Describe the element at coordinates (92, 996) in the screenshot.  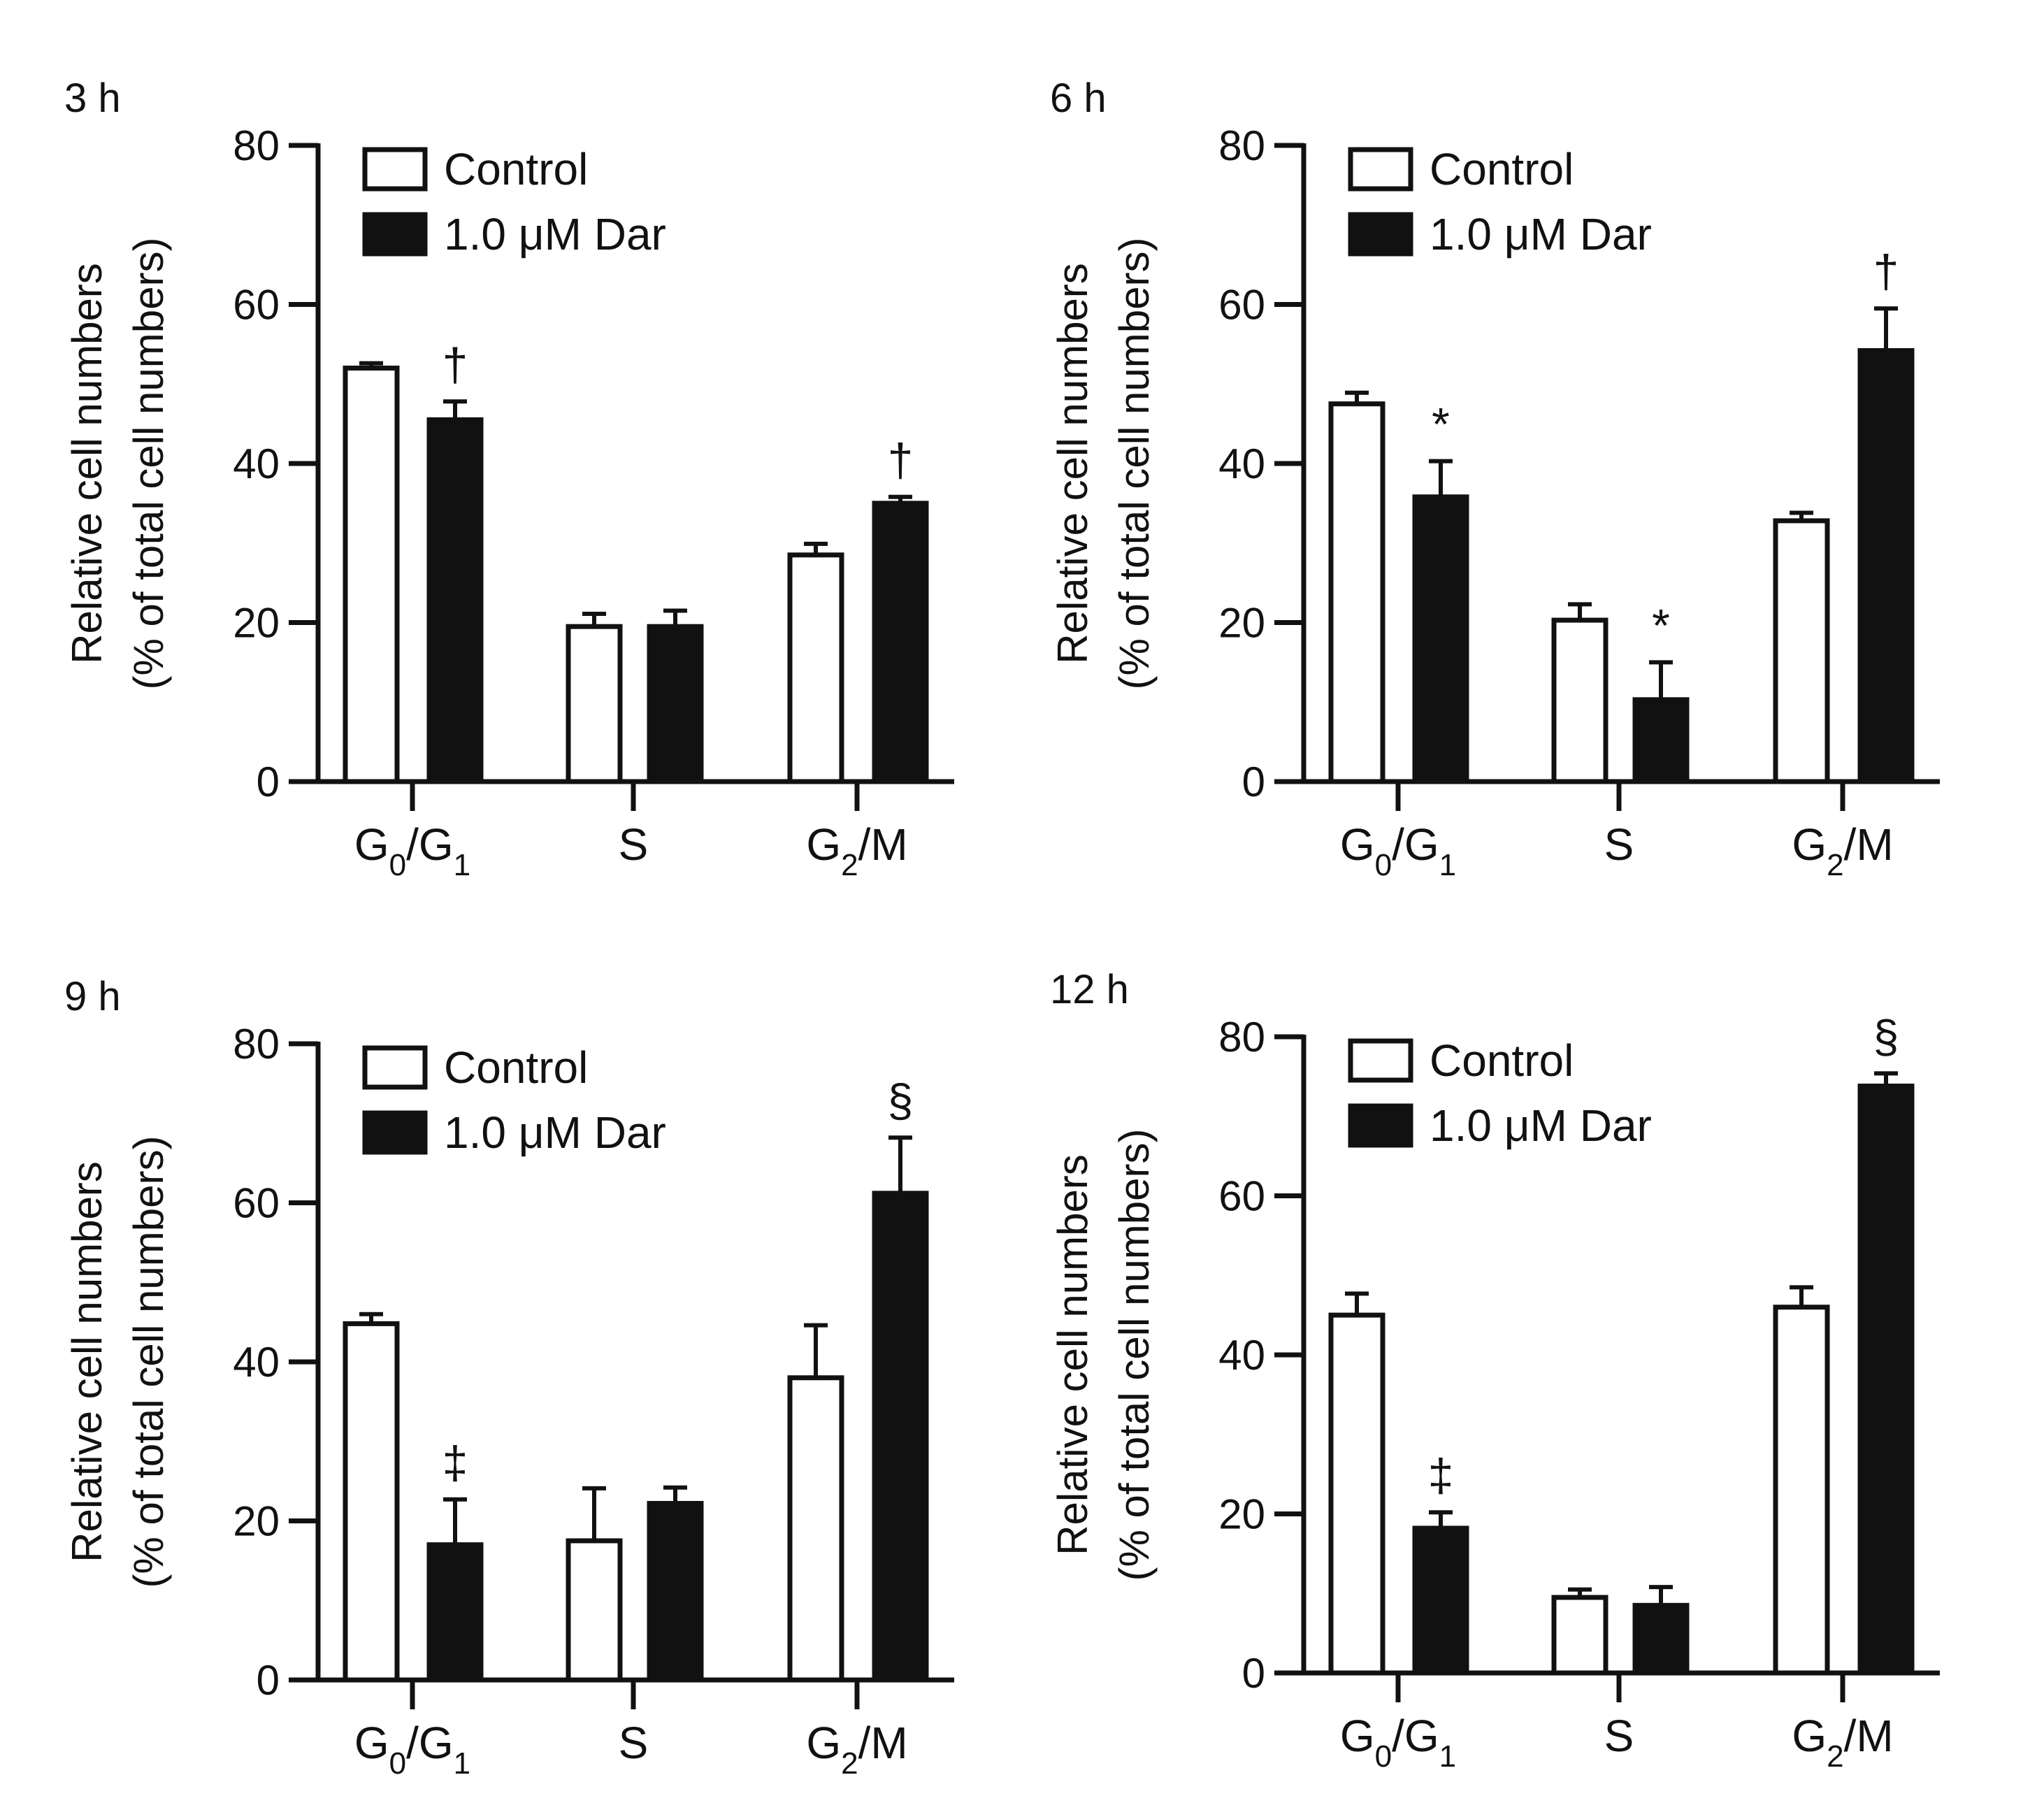
I see `panel-title: 9 h` at that location.